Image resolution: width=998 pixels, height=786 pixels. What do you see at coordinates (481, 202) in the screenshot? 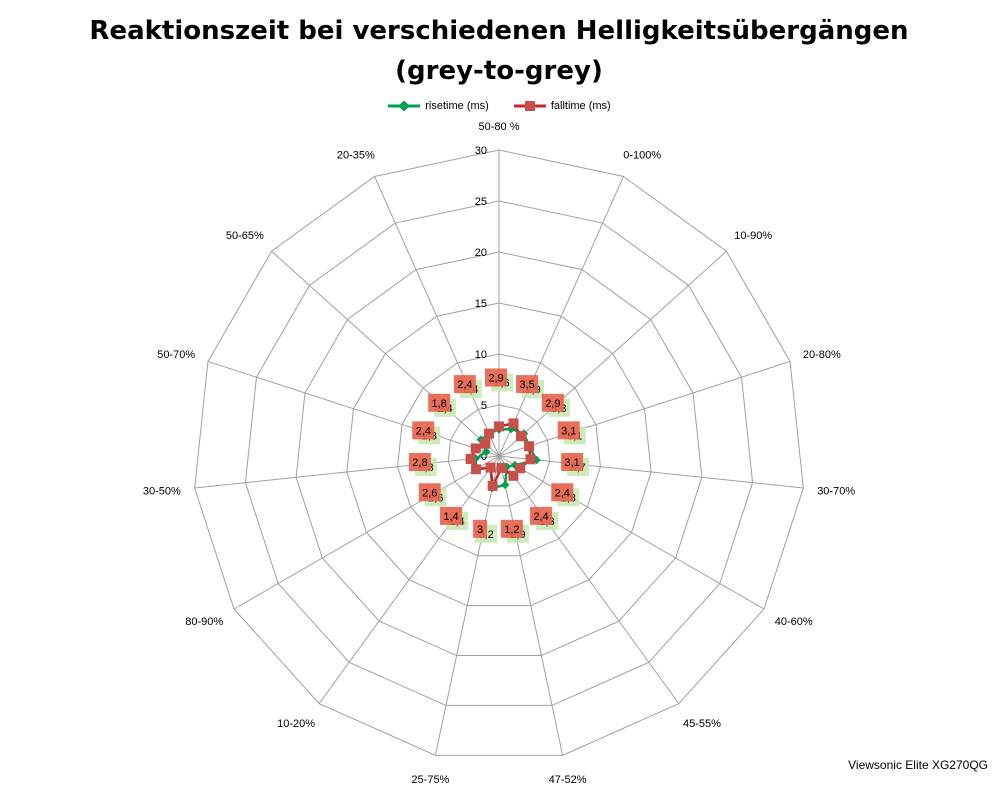
I see `r-tick-label: 25` at bounding box center [481, 202].